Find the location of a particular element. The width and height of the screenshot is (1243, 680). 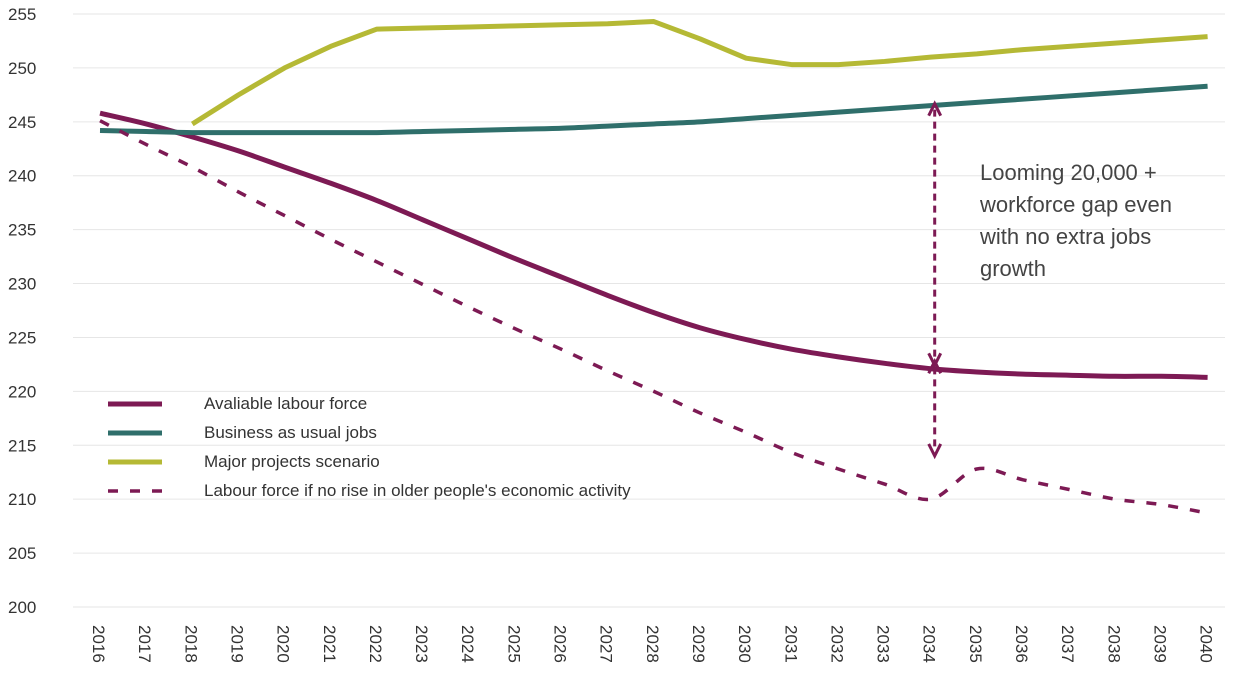

x-tick-label: 2040 is located at coordinates (1206, 644).